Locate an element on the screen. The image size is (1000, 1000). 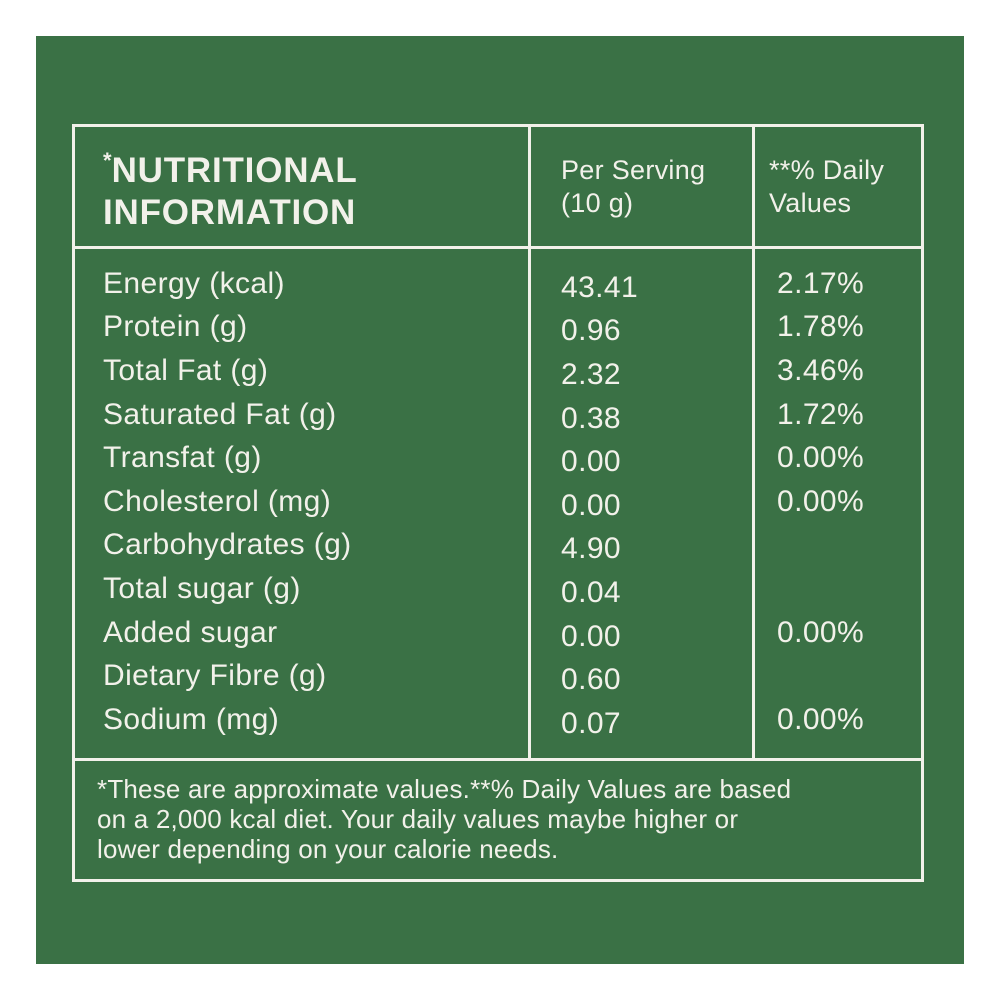
daily-values-line-2: Values is located at coordinates (810, 202).